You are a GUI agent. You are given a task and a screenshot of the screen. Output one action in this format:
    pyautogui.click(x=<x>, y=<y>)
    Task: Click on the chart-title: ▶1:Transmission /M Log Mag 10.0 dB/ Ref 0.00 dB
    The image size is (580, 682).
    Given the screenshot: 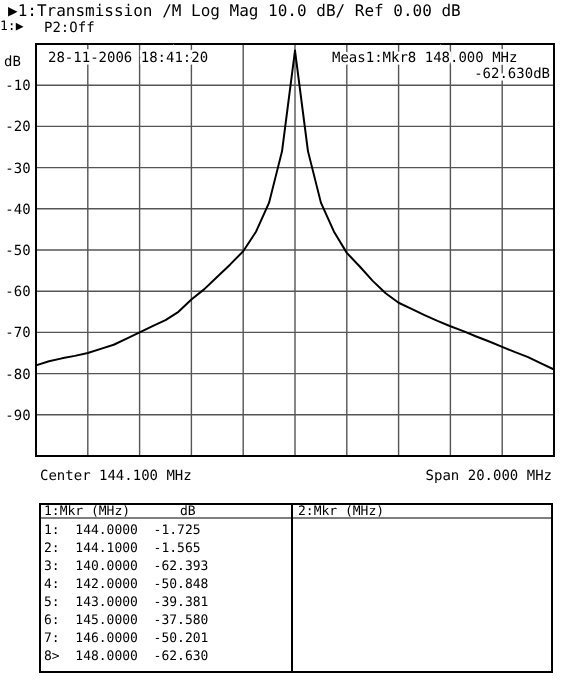 What is the action you would take?
    pyautogui.click(x=235, y=11)
    